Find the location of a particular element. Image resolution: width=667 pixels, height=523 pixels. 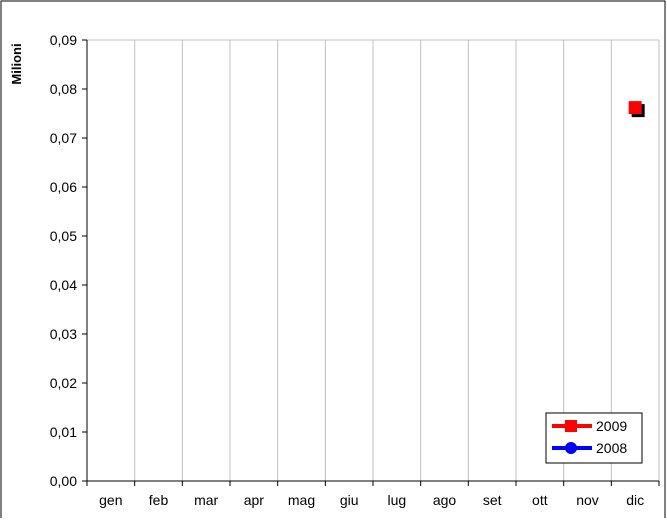

y-tick-label: 0,01 is located at coordinates (63, 432).